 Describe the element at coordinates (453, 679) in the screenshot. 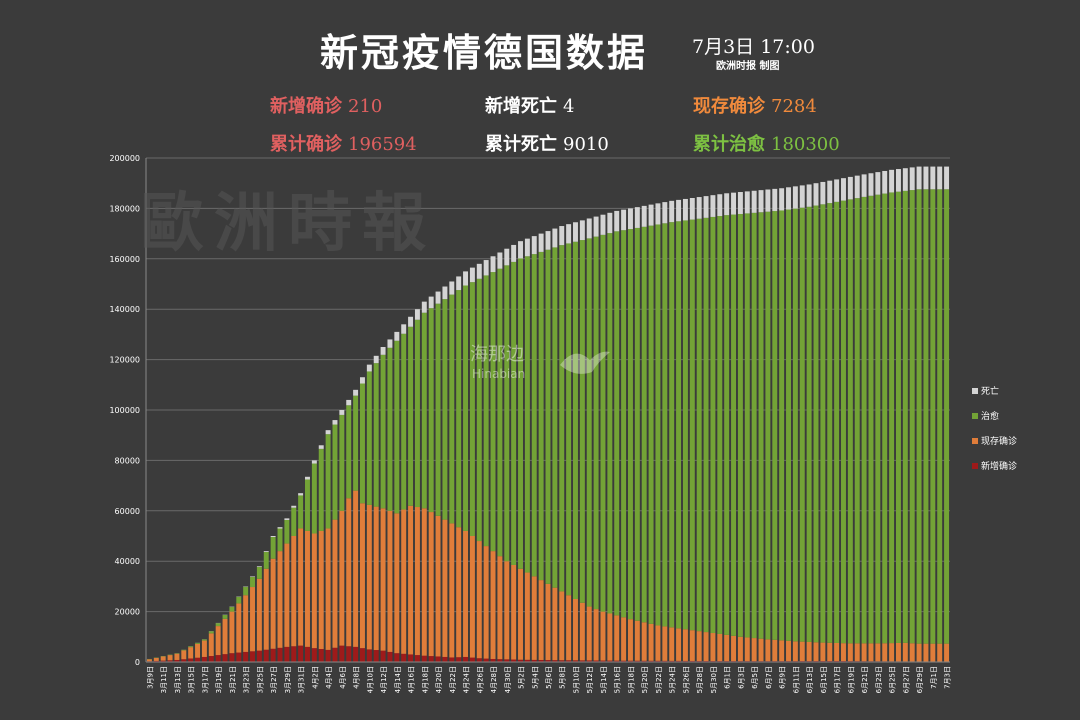

I see `x-tick-label: 4月22日` at that location.